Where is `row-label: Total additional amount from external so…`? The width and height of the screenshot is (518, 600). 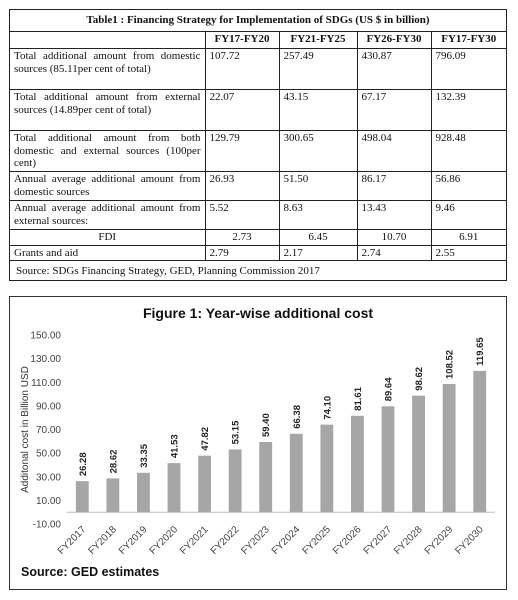 row-label: Total additional amount from external so… is located at coordinates (108, 110).